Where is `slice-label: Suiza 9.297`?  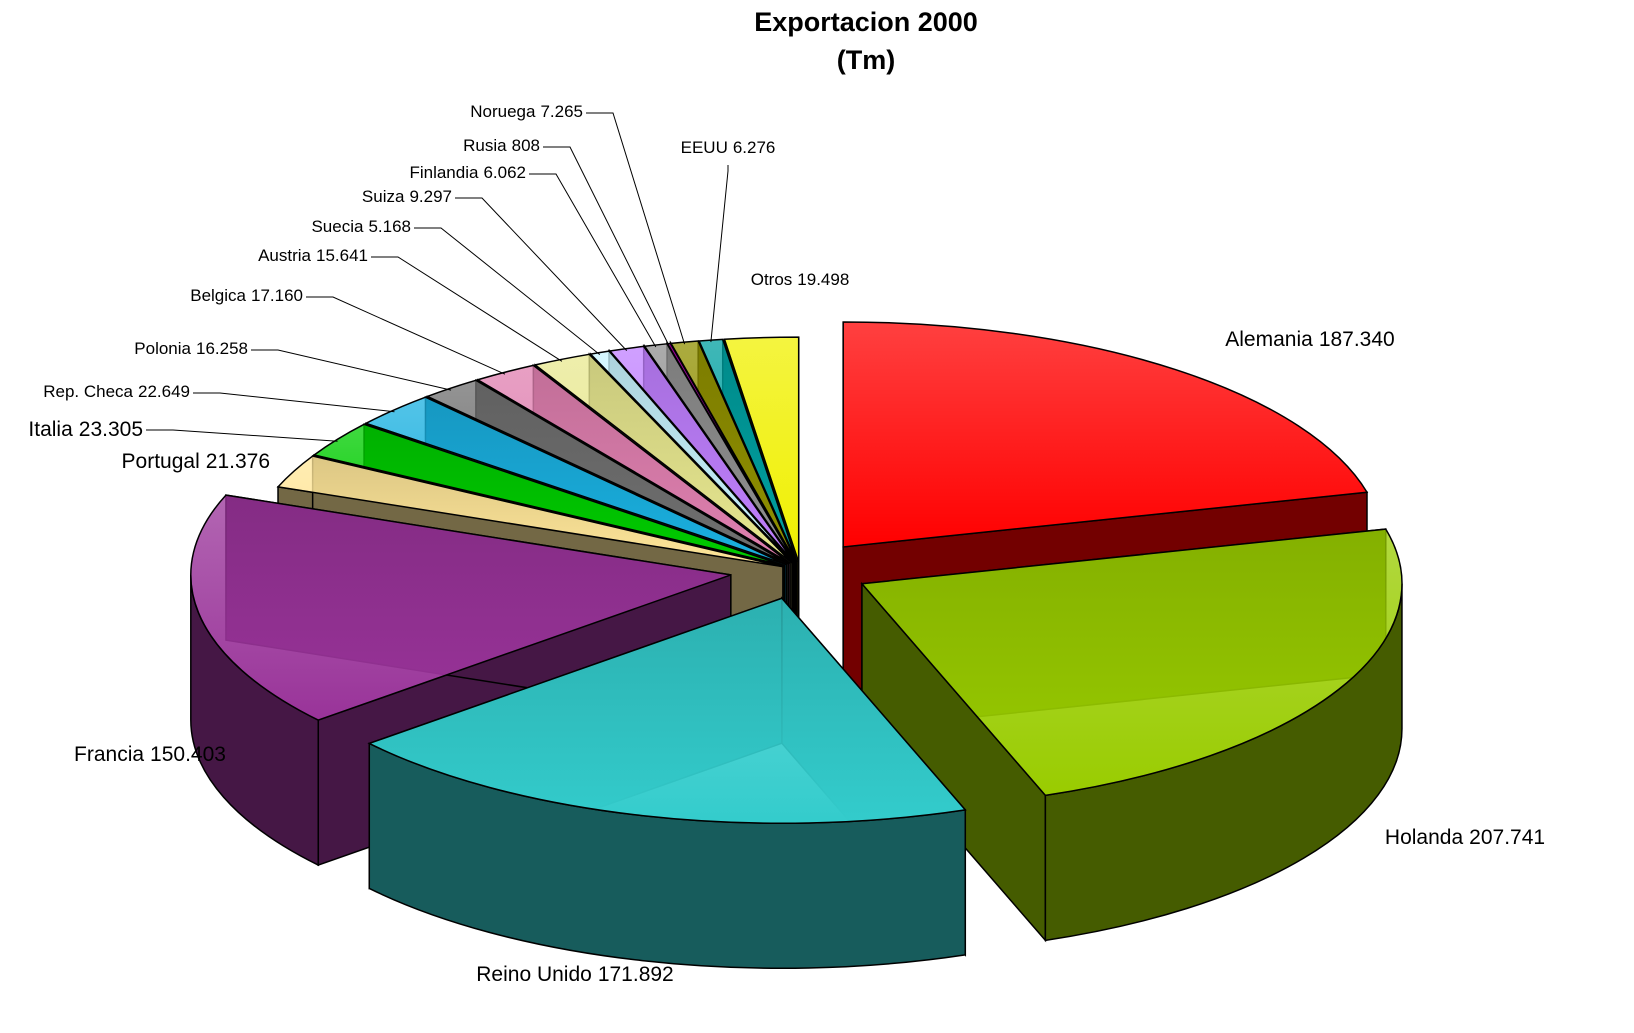
slice-label: Suiza 9.297 is located at coordinates (407, 196).